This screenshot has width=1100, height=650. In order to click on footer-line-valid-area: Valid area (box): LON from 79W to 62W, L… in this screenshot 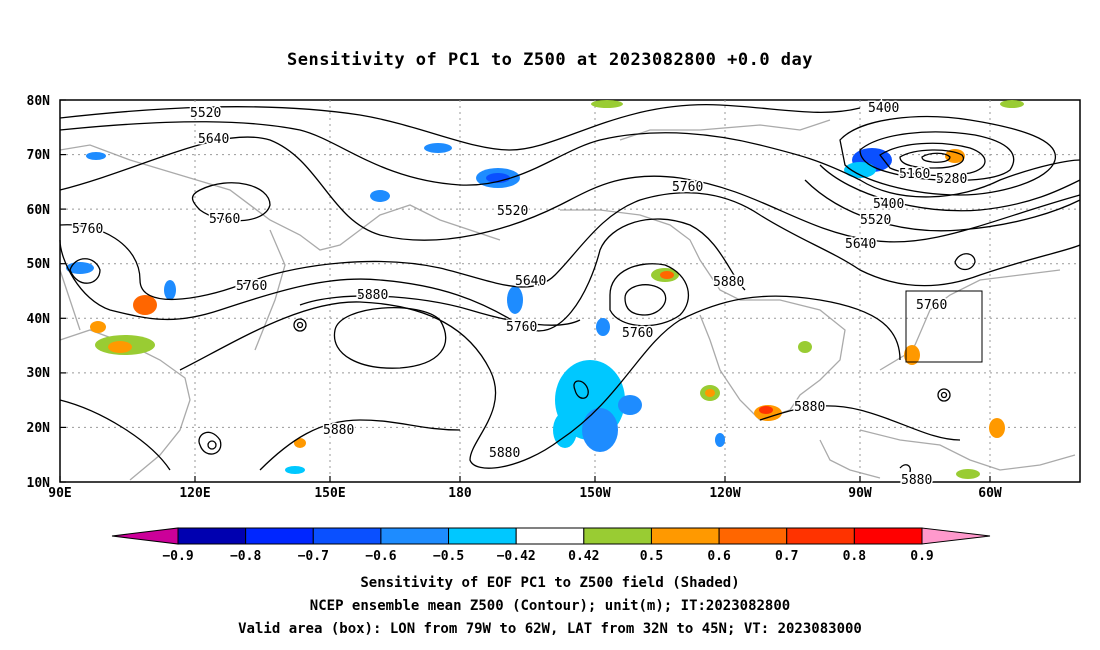, I will do `click(550, 629)`.